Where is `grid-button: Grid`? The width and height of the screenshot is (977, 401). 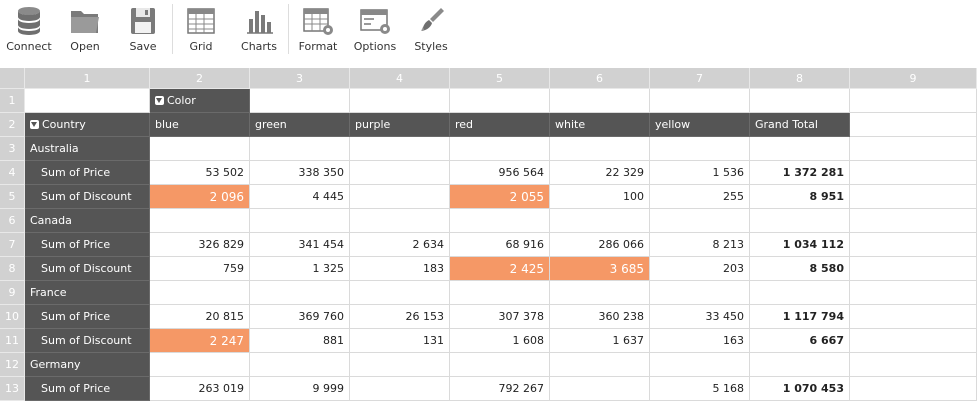 grid-button: Grid is located at coordinates (201, 31).